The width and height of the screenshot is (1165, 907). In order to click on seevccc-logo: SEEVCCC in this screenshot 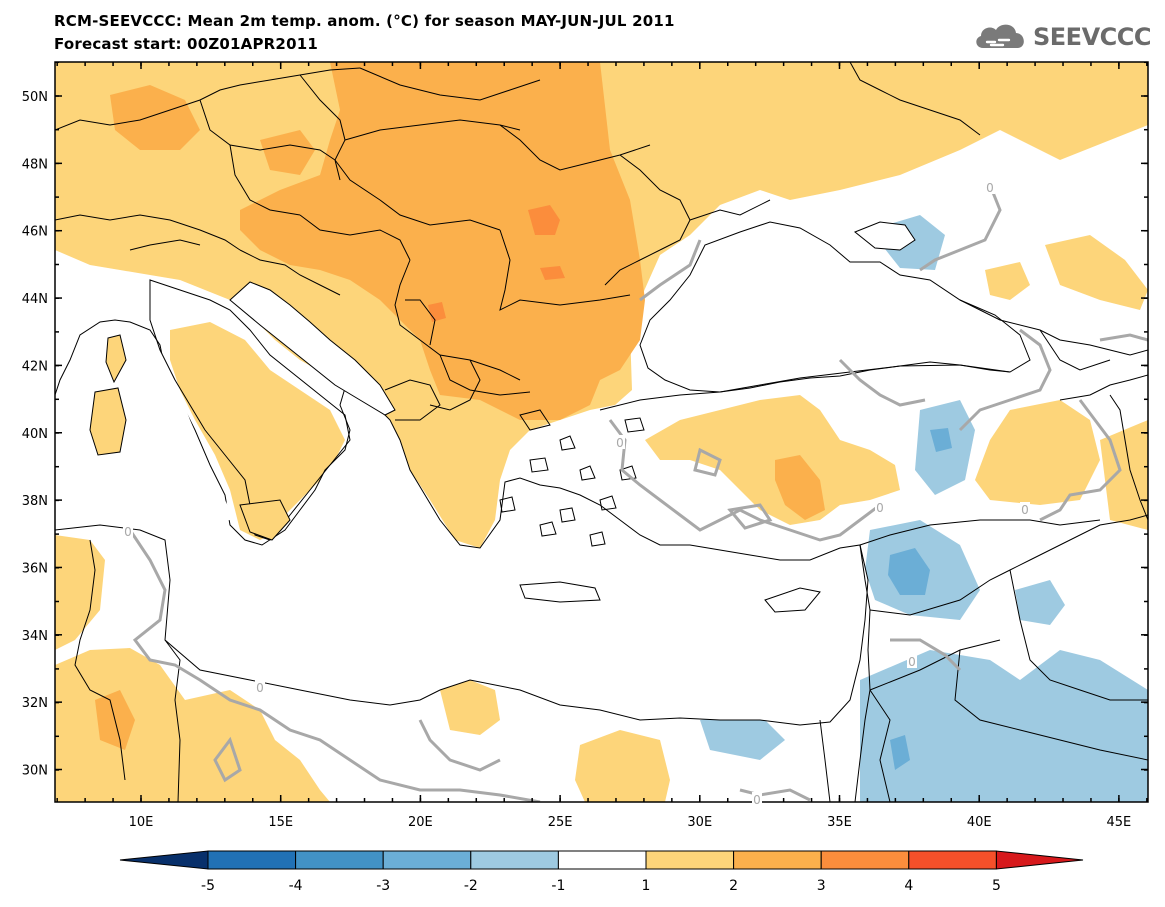, I will do `click(1062, 37)`.